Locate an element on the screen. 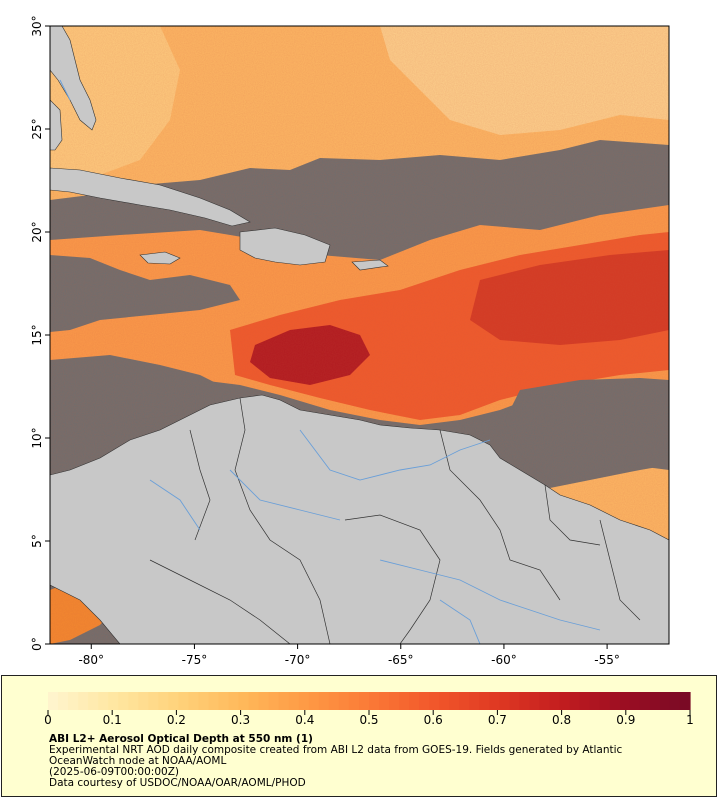  colorbar-tick-label: 0 is located at coordinates (48, 720).